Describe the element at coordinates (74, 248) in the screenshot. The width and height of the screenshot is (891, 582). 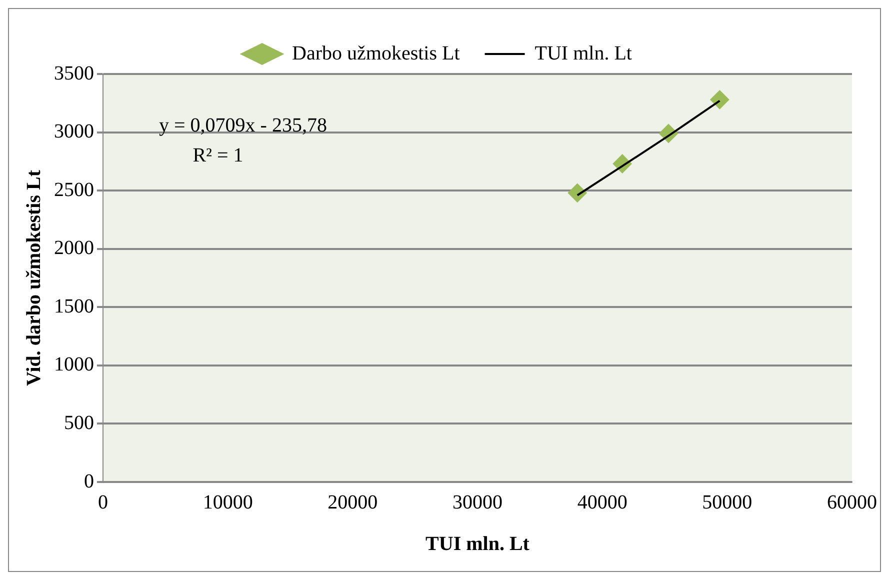
I see `y-tick-label: 2000` at that location.